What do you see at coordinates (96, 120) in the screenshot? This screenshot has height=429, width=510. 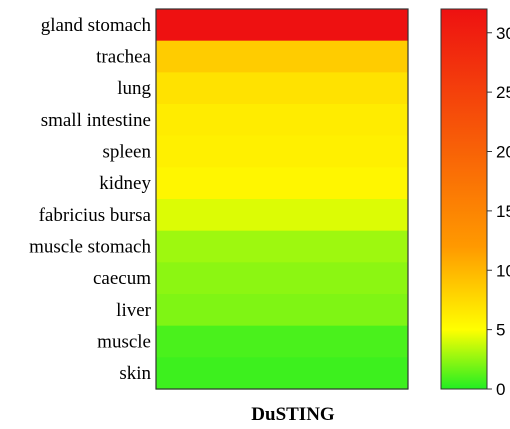 I see `row-label: small intestine` at bounding box center [96, 120].